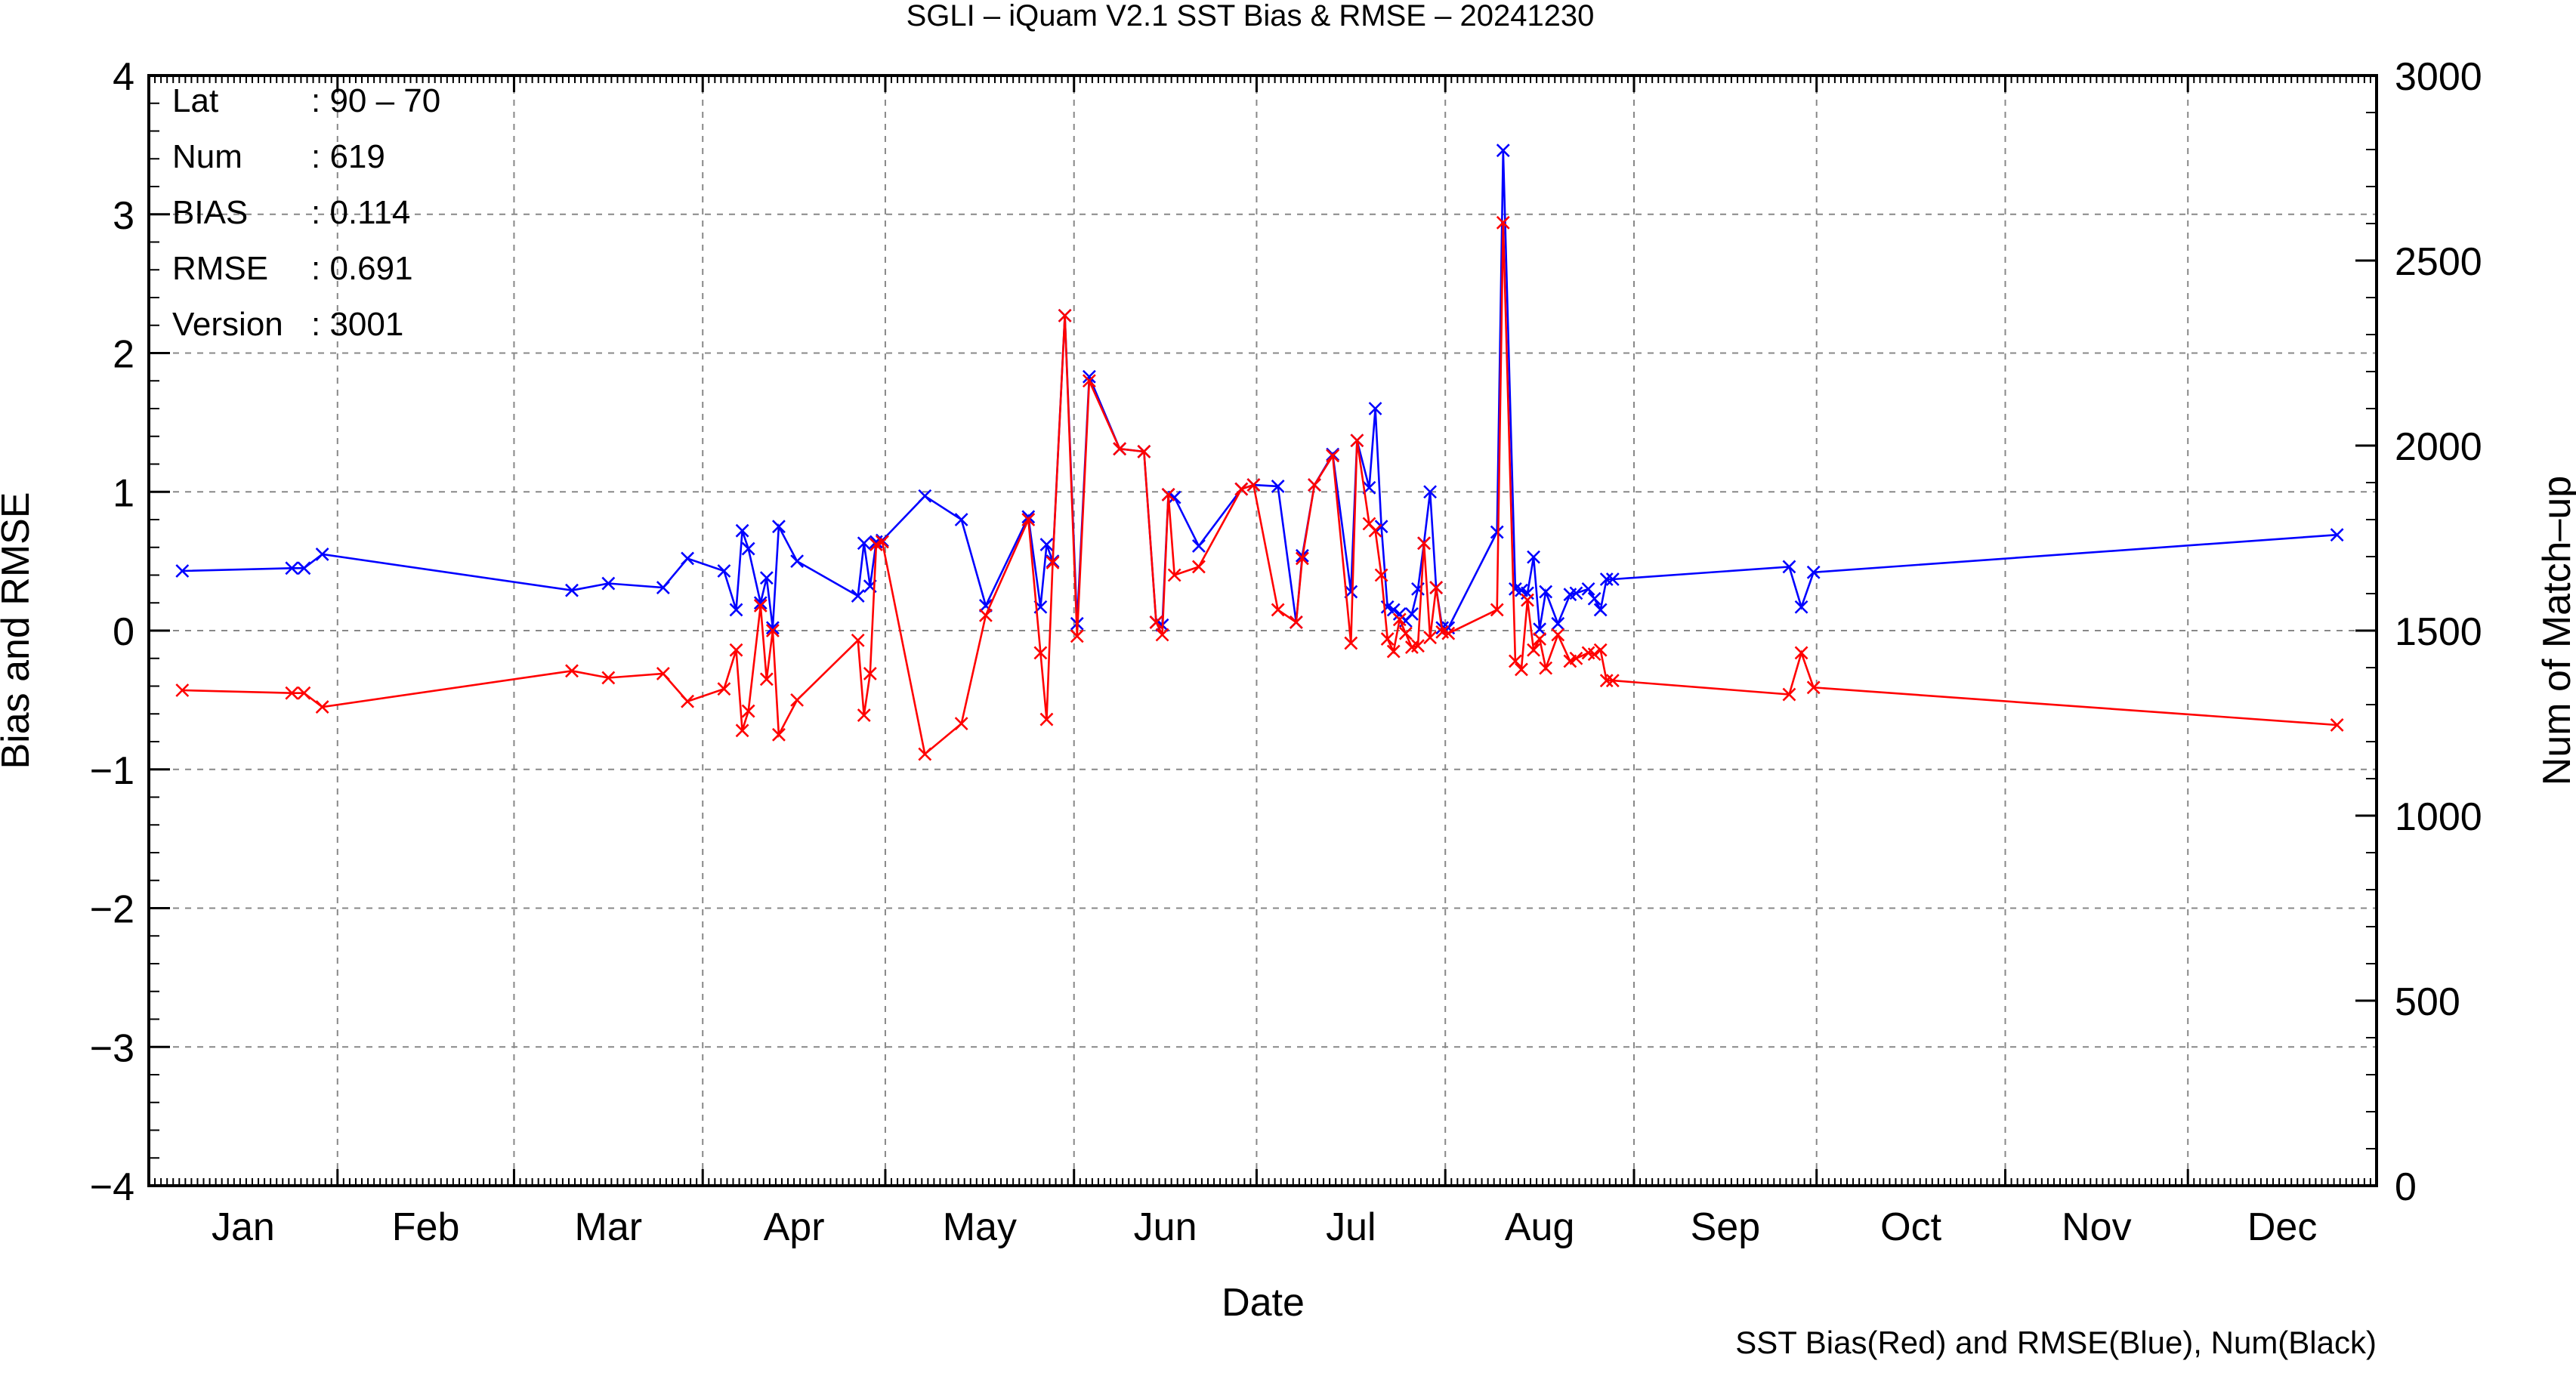 This screenshot has height=1373, width=2576. I want to click on x-tick-label: Apr, so click(794, 1227).